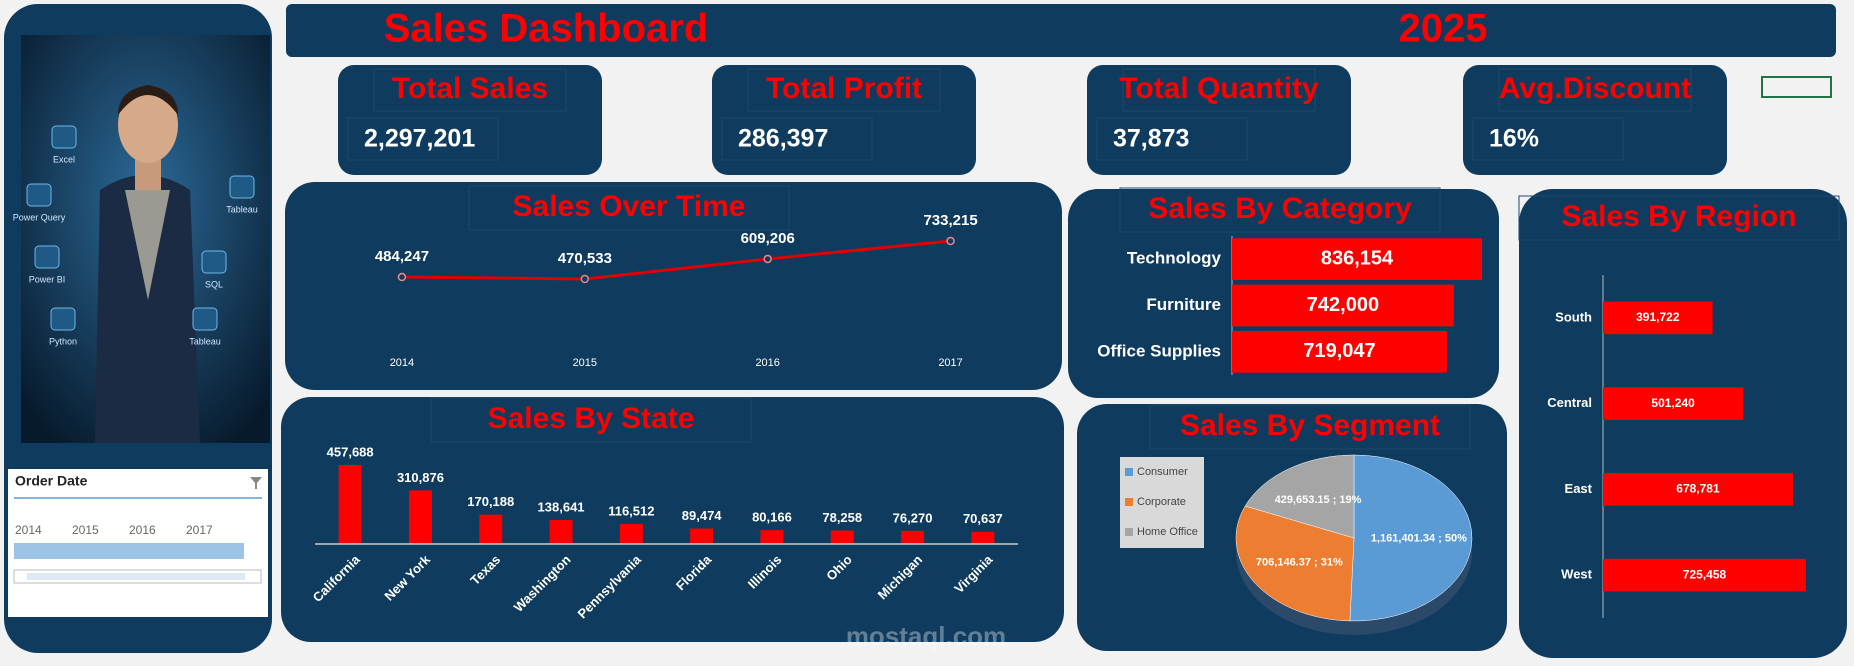  I want to click on kpi-label: Avg.Discount, so click(1595, 88).